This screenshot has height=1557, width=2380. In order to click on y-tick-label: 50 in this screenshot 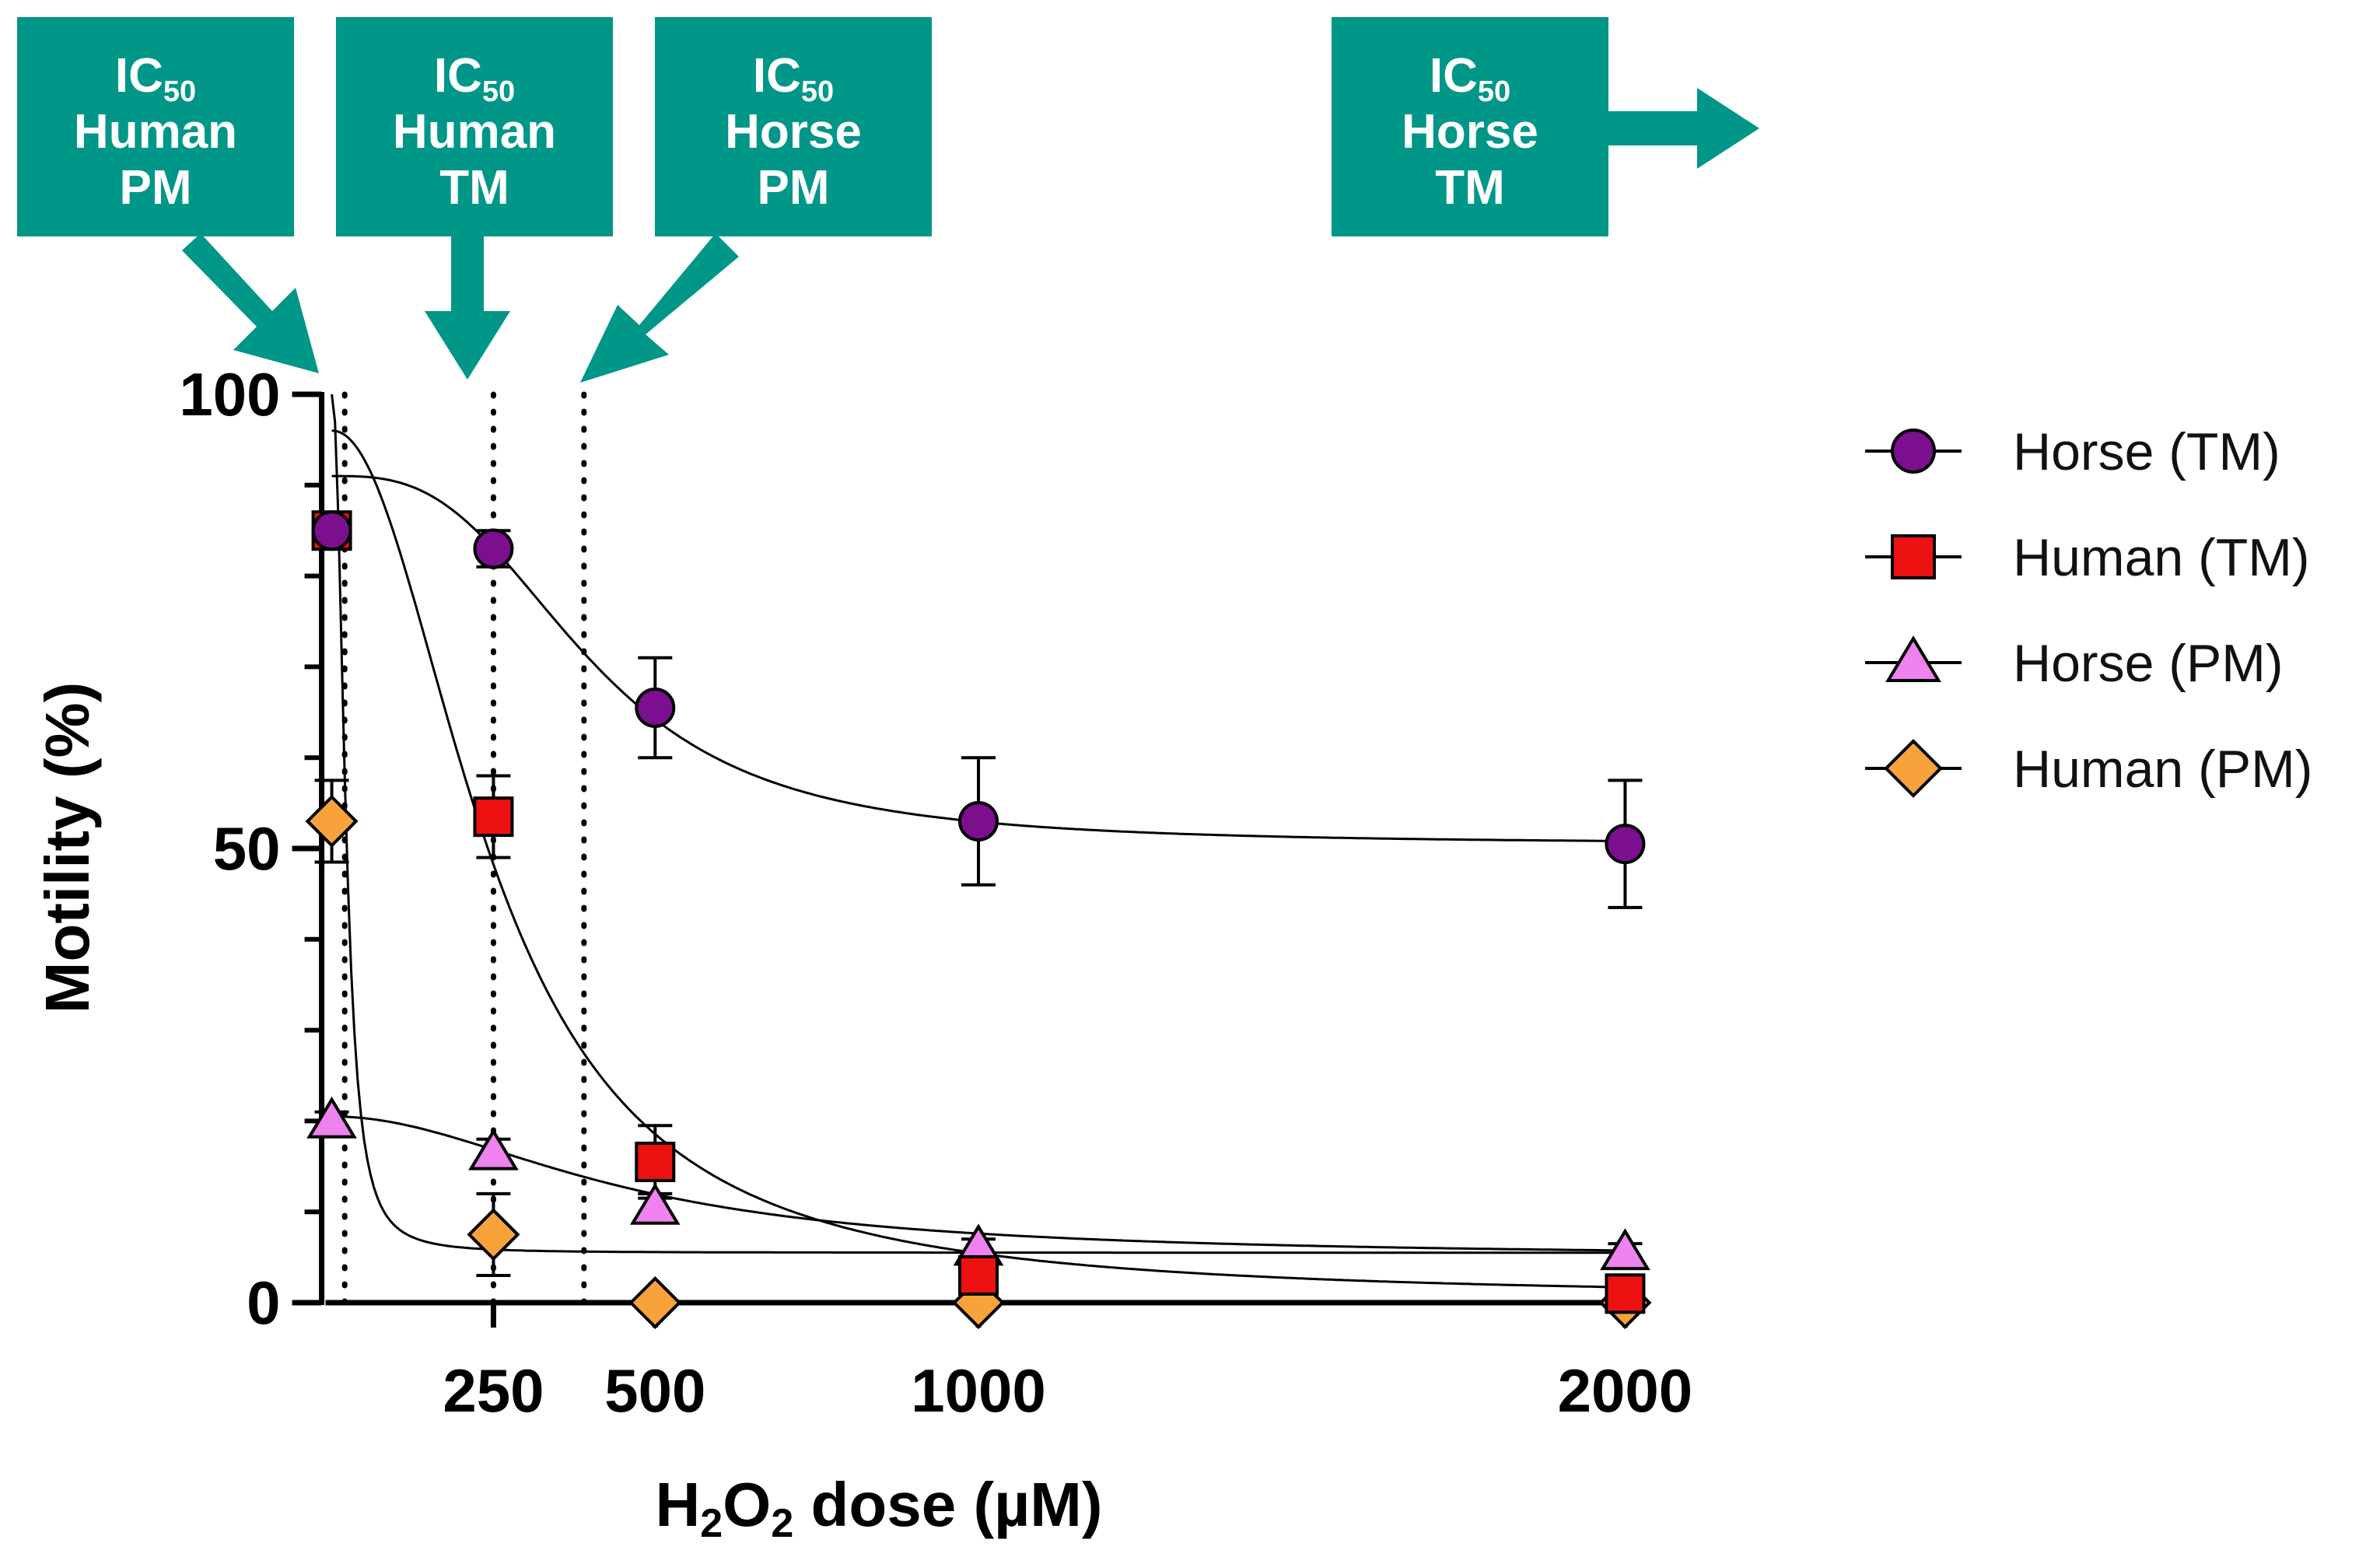, I will do `click(247, 849)`.